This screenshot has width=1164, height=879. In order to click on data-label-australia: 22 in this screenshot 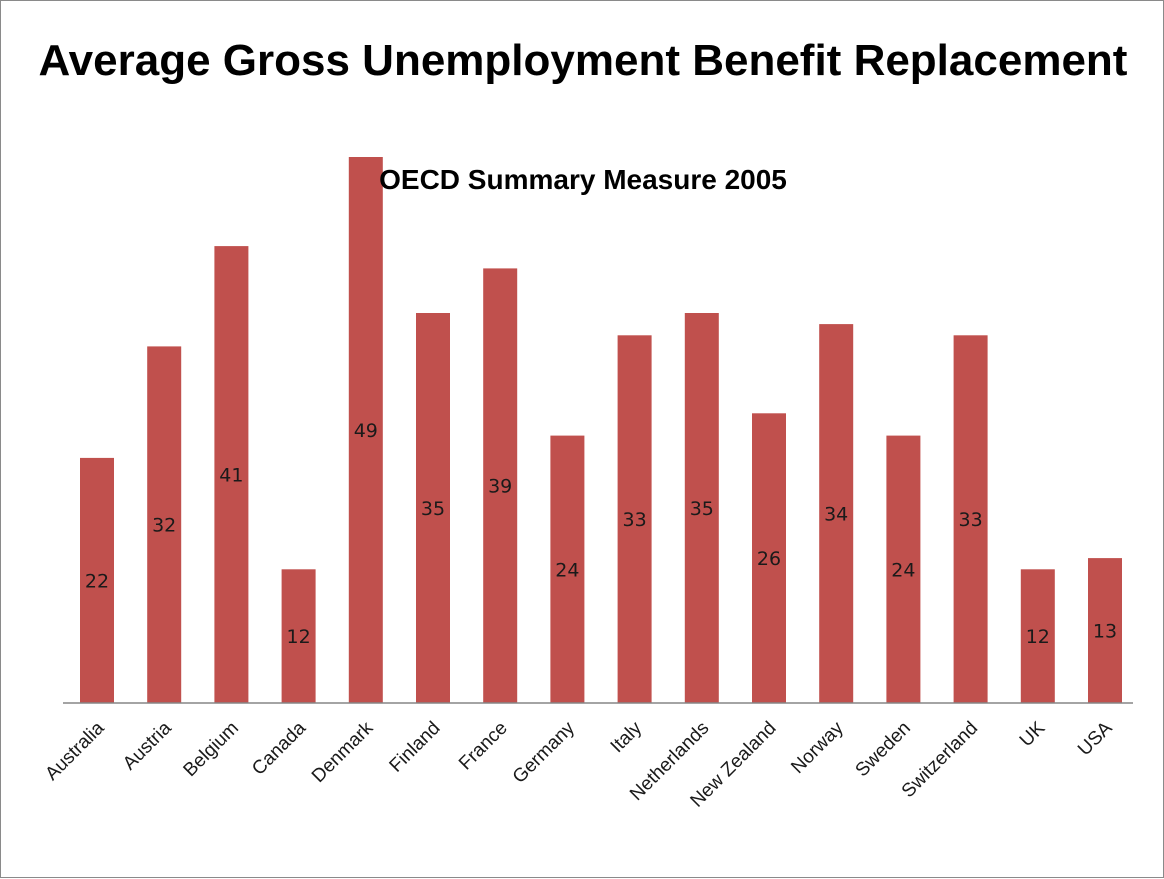, I will do `click(97, 581)`.